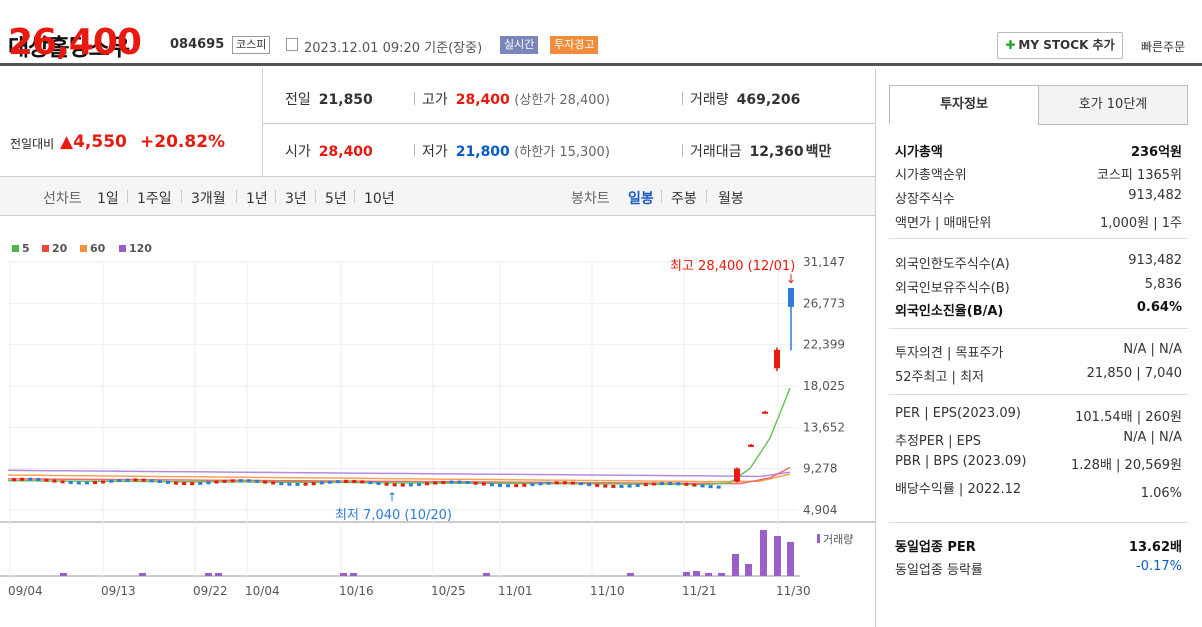 The width and height of the screenshot is (1202, 627). Describe the element at coordinates (1038, 287) in the screenshot. I see `info-row-foreign-holding: 외국인보유주식수(B) 5,836` at that location.